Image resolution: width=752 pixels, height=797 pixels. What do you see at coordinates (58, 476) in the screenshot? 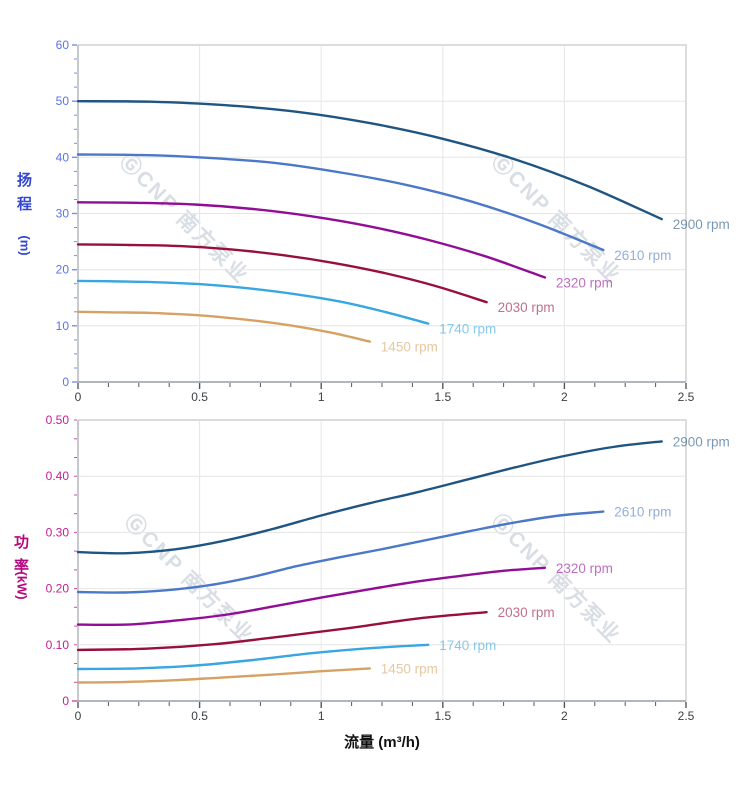
I see `y-tick-label: 0.40` at bounding box center [58, 476].